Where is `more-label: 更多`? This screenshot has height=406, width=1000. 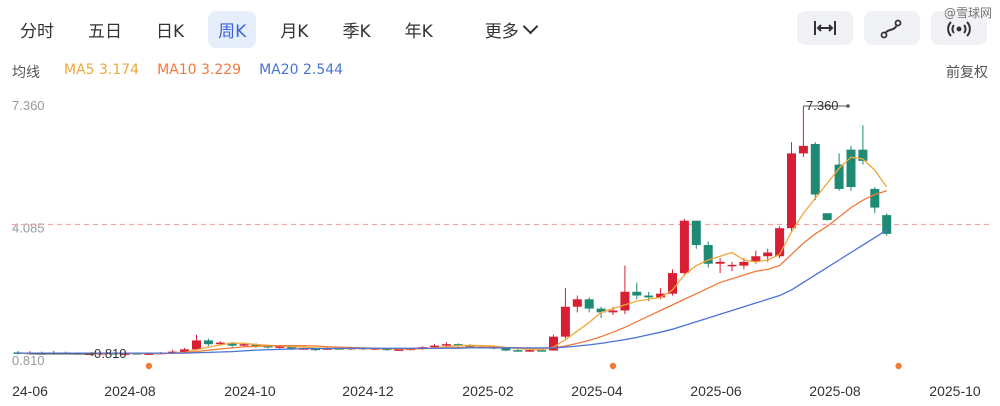 more-label: 更多 is located at coordinates (501, 31).